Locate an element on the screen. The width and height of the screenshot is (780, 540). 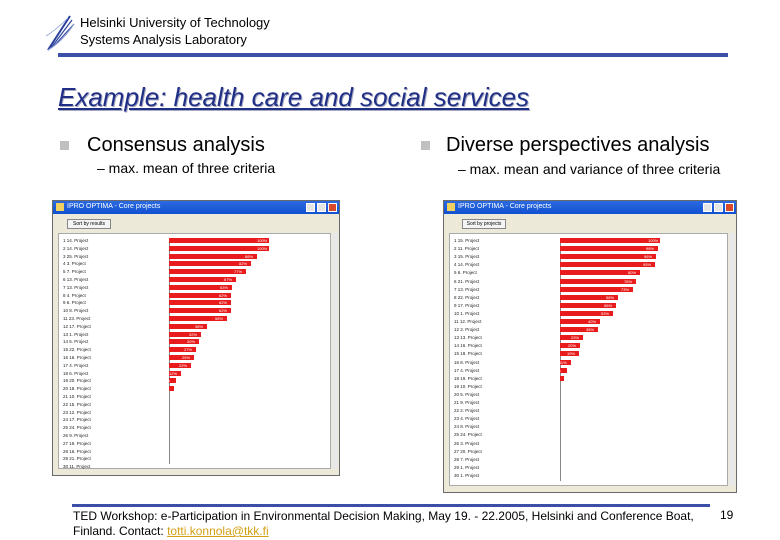
project-label: 21 9. Project is located at coordinates (467, 402).